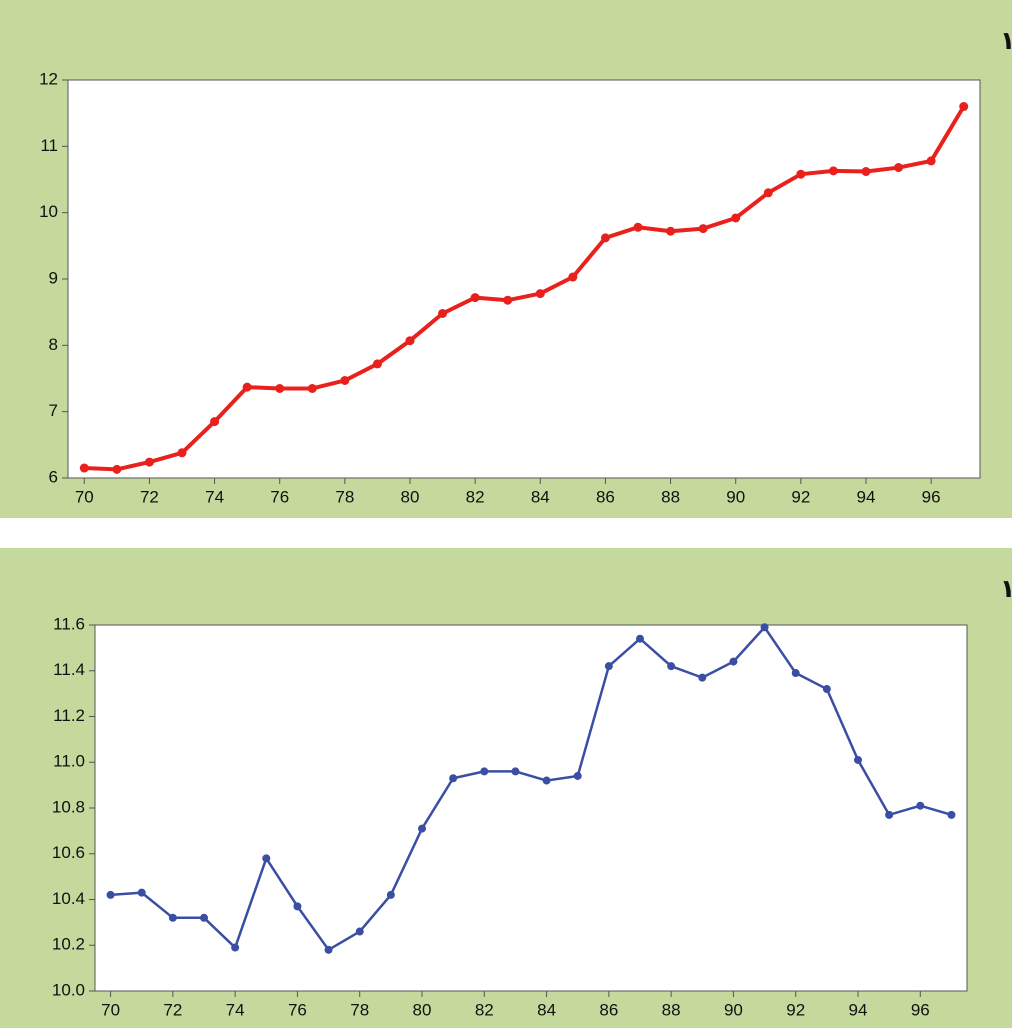  Describe the element at coordinates (69, 715) in the screenshot. I see `y-tick-label: 11.2` at that location.